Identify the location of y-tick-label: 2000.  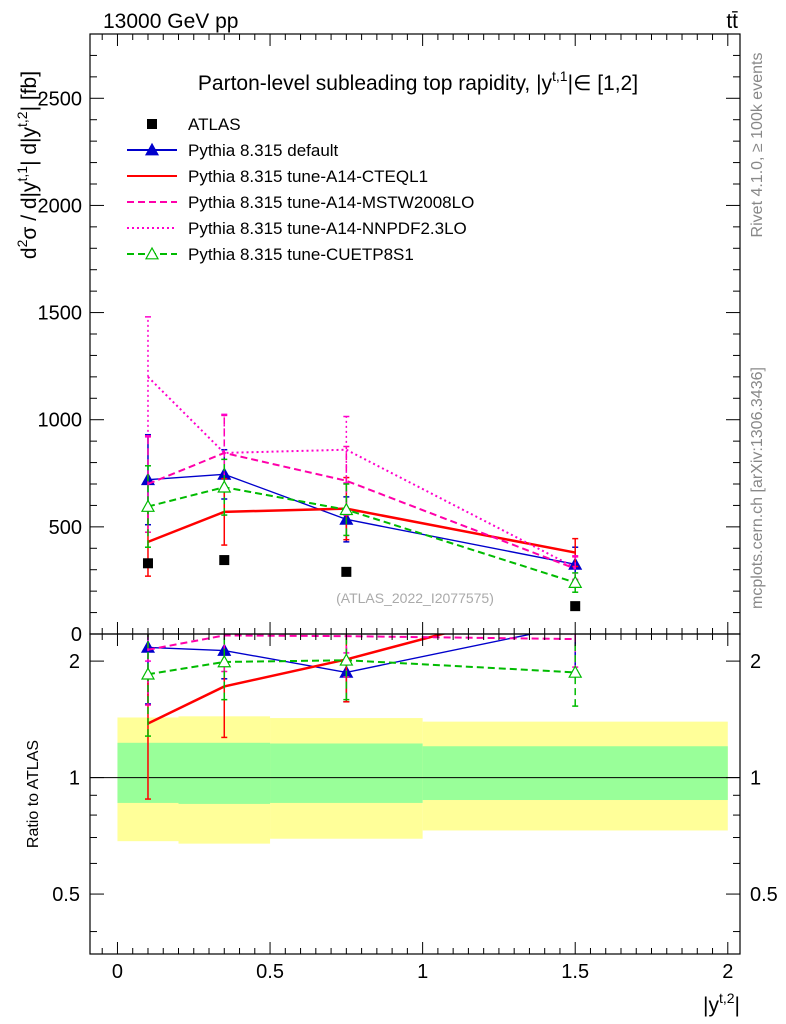
(60, 206).